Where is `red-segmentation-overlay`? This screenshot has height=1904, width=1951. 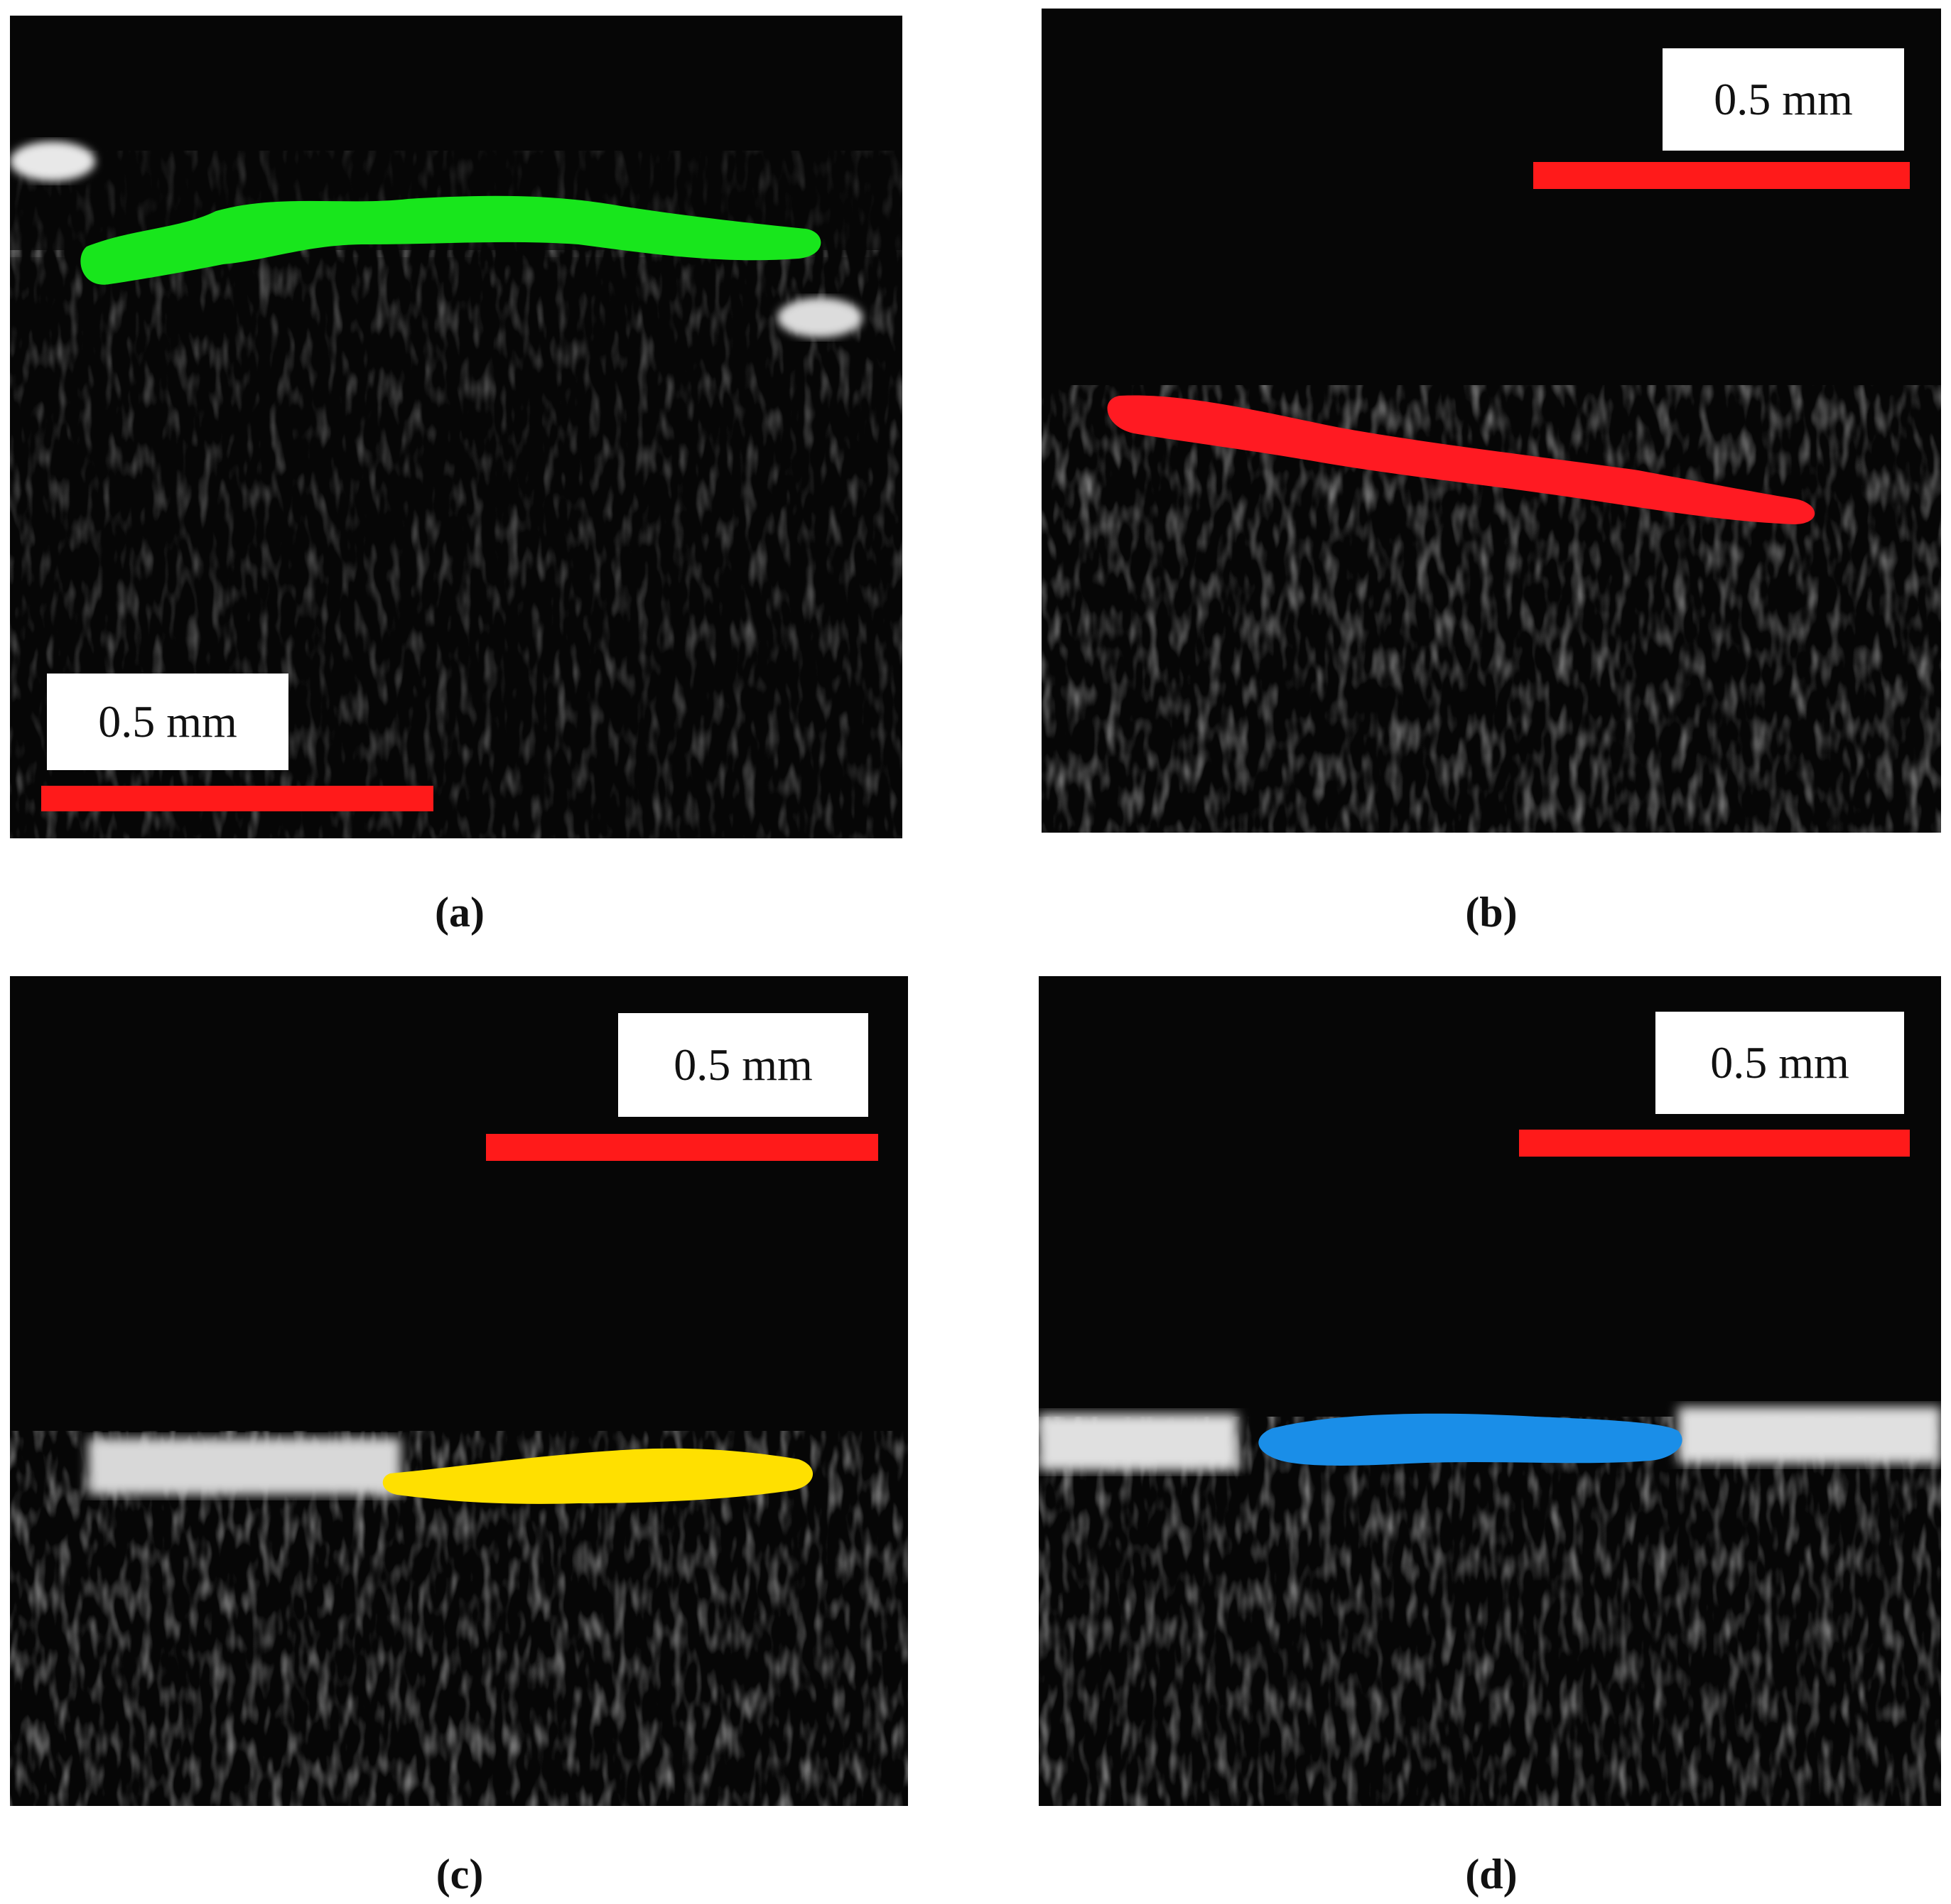
red-segmentation-overlay is located at coordinates (1461, 460).